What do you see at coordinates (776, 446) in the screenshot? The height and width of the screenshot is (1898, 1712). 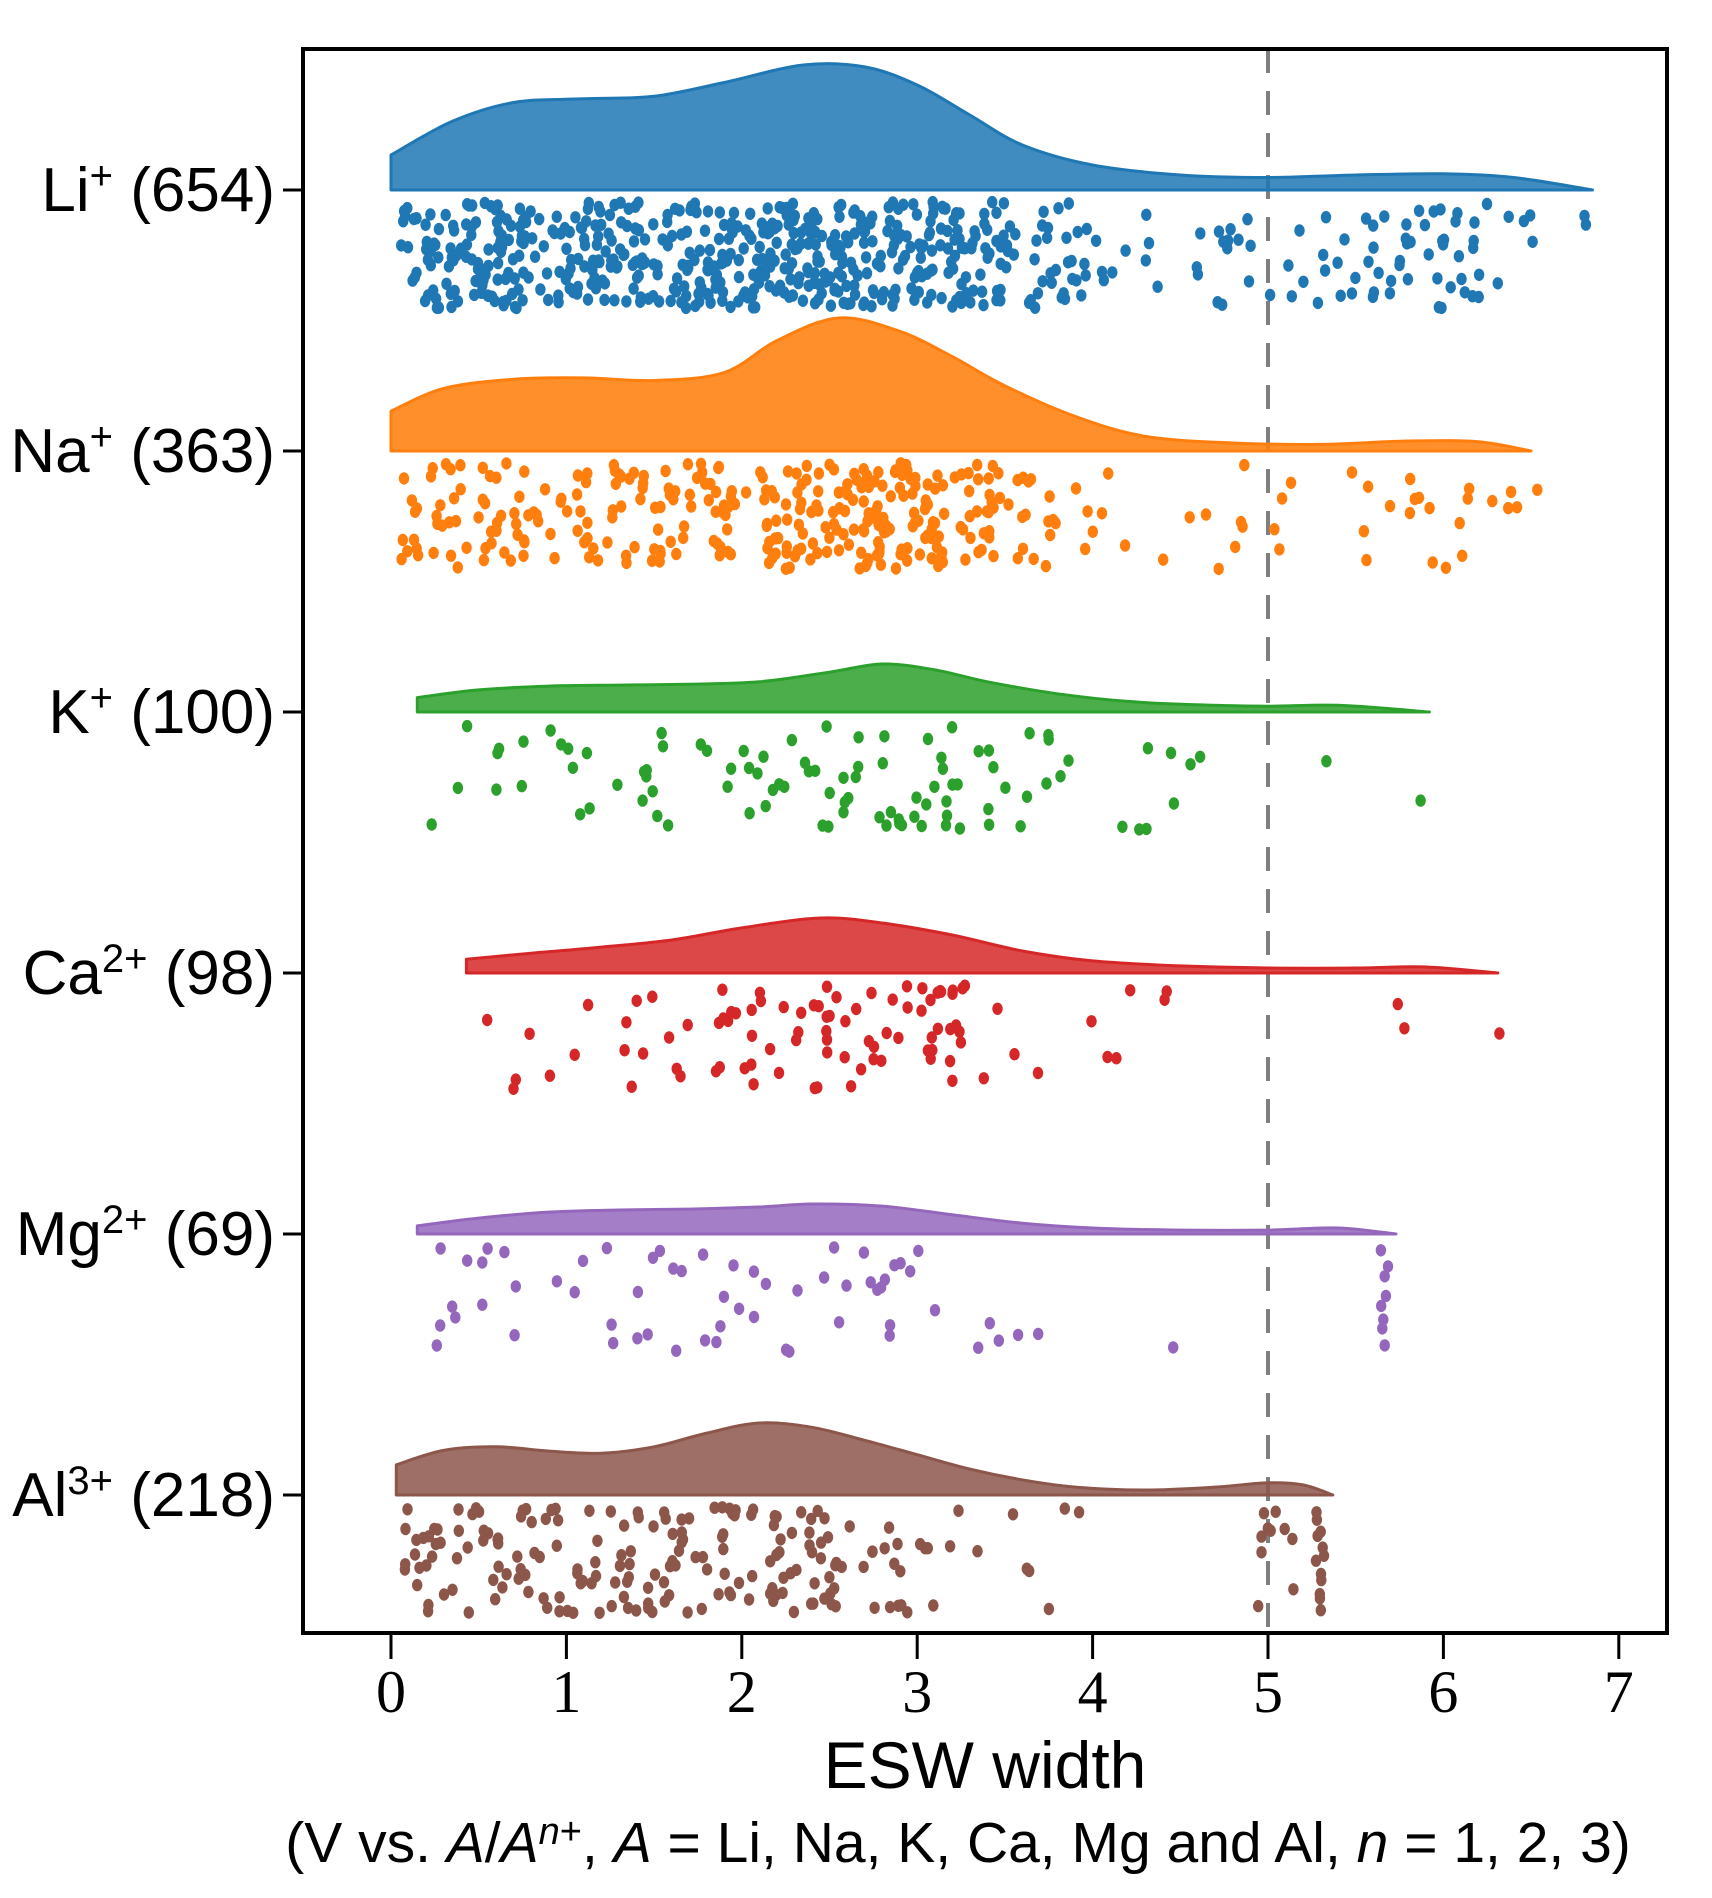 I see `series-na: Na+ (363)` at bounding box center [776, 446].